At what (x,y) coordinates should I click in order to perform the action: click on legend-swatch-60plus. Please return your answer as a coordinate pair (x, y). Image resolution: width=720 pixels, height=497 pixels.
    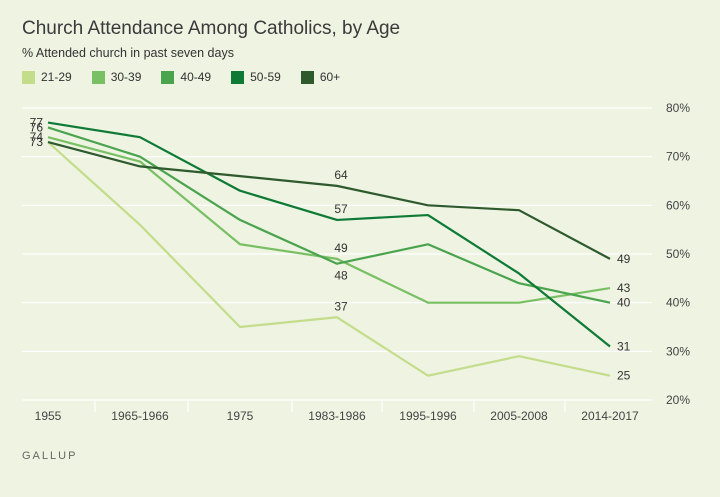
    Looking at the image, I should click on (307, 77).